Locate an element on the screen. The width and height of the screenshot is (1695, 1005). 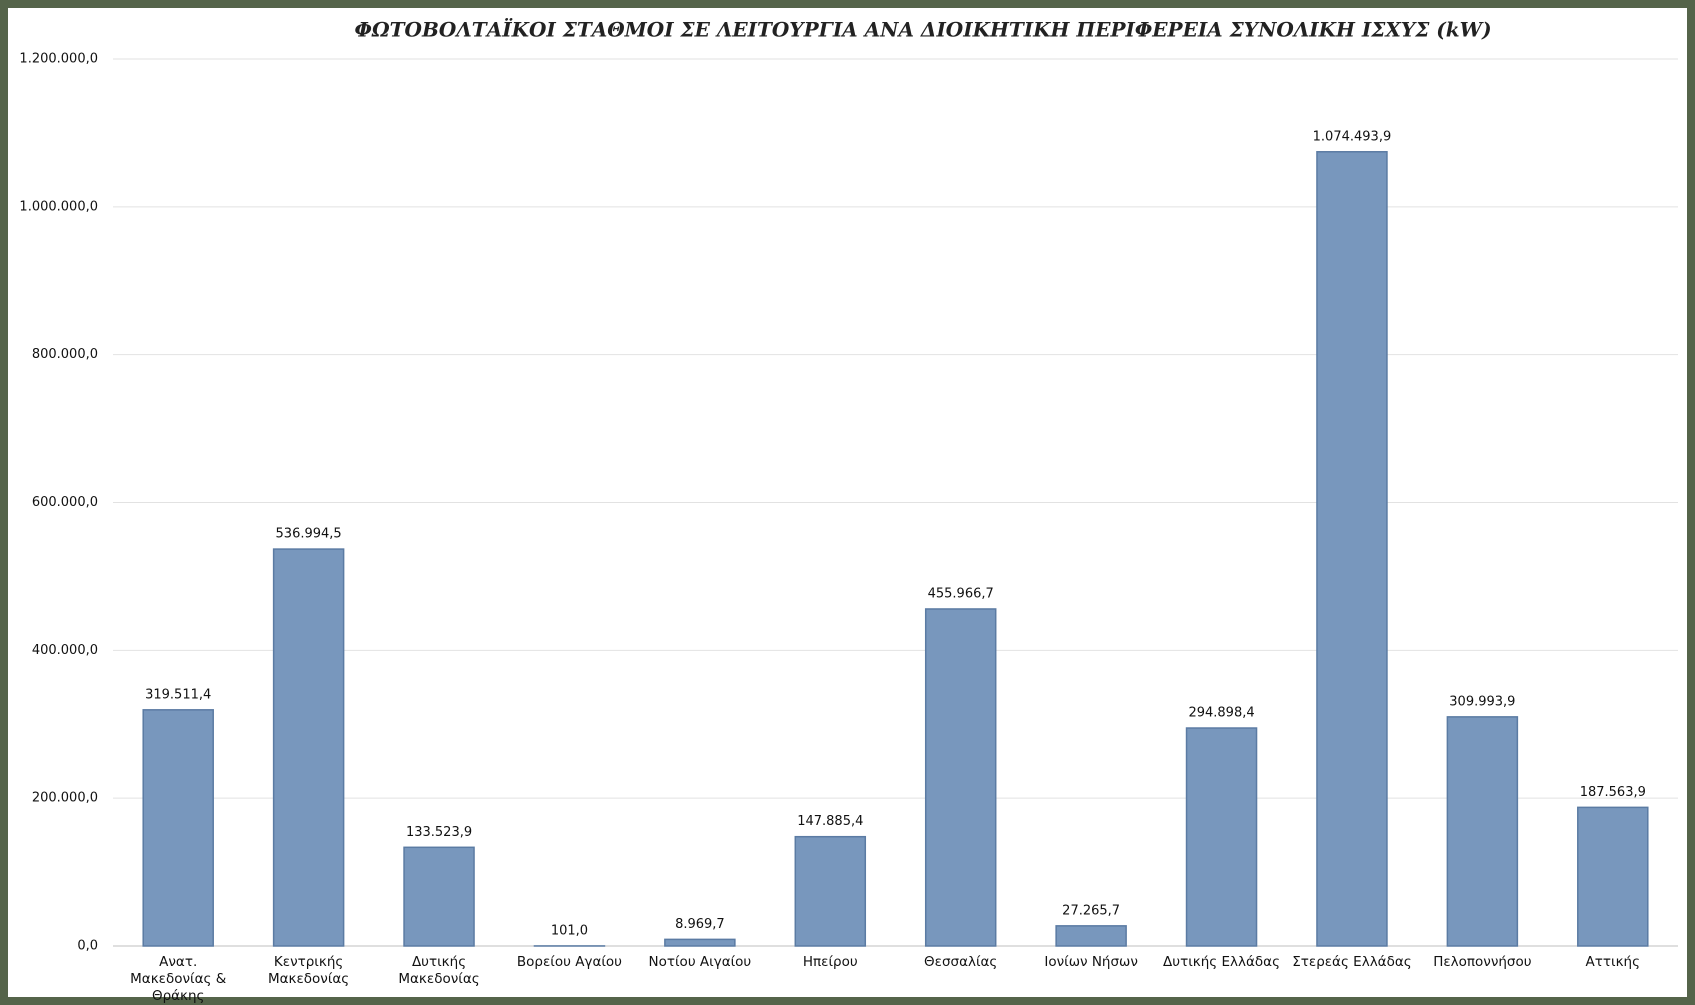
data-label: 294.898,4 is located at coordinates (1221, 713).